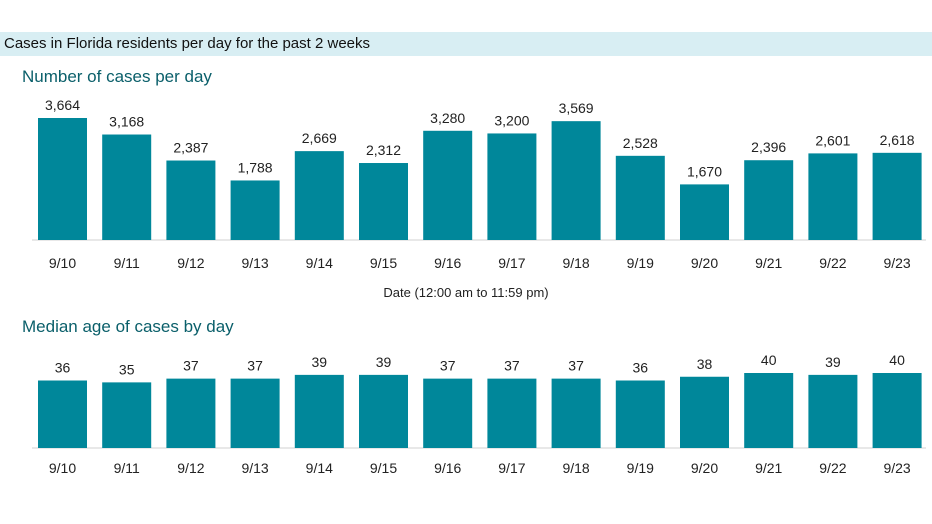  What do you see at coordinates (117, 76) in the screenshot?
I see `chart-1-title: Number of cases per day` at bounding box center [117, 76].